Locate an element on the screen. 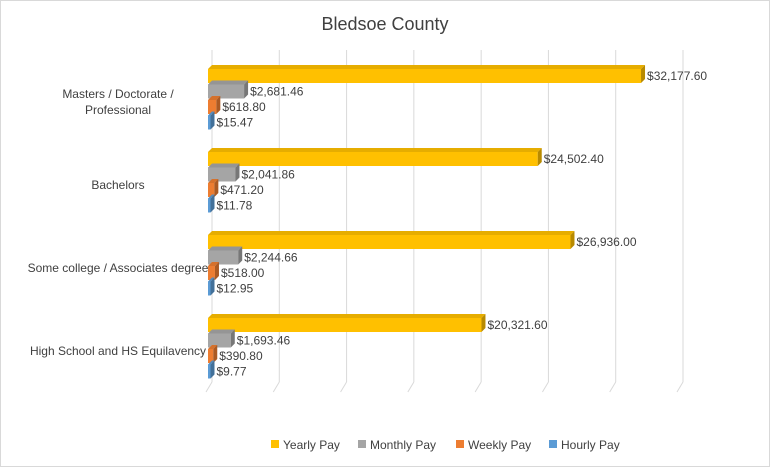 The image size is (770, 467). bar-weekly-pay-high-school-and-hs-equilavency is located at coordinates (213, 354).